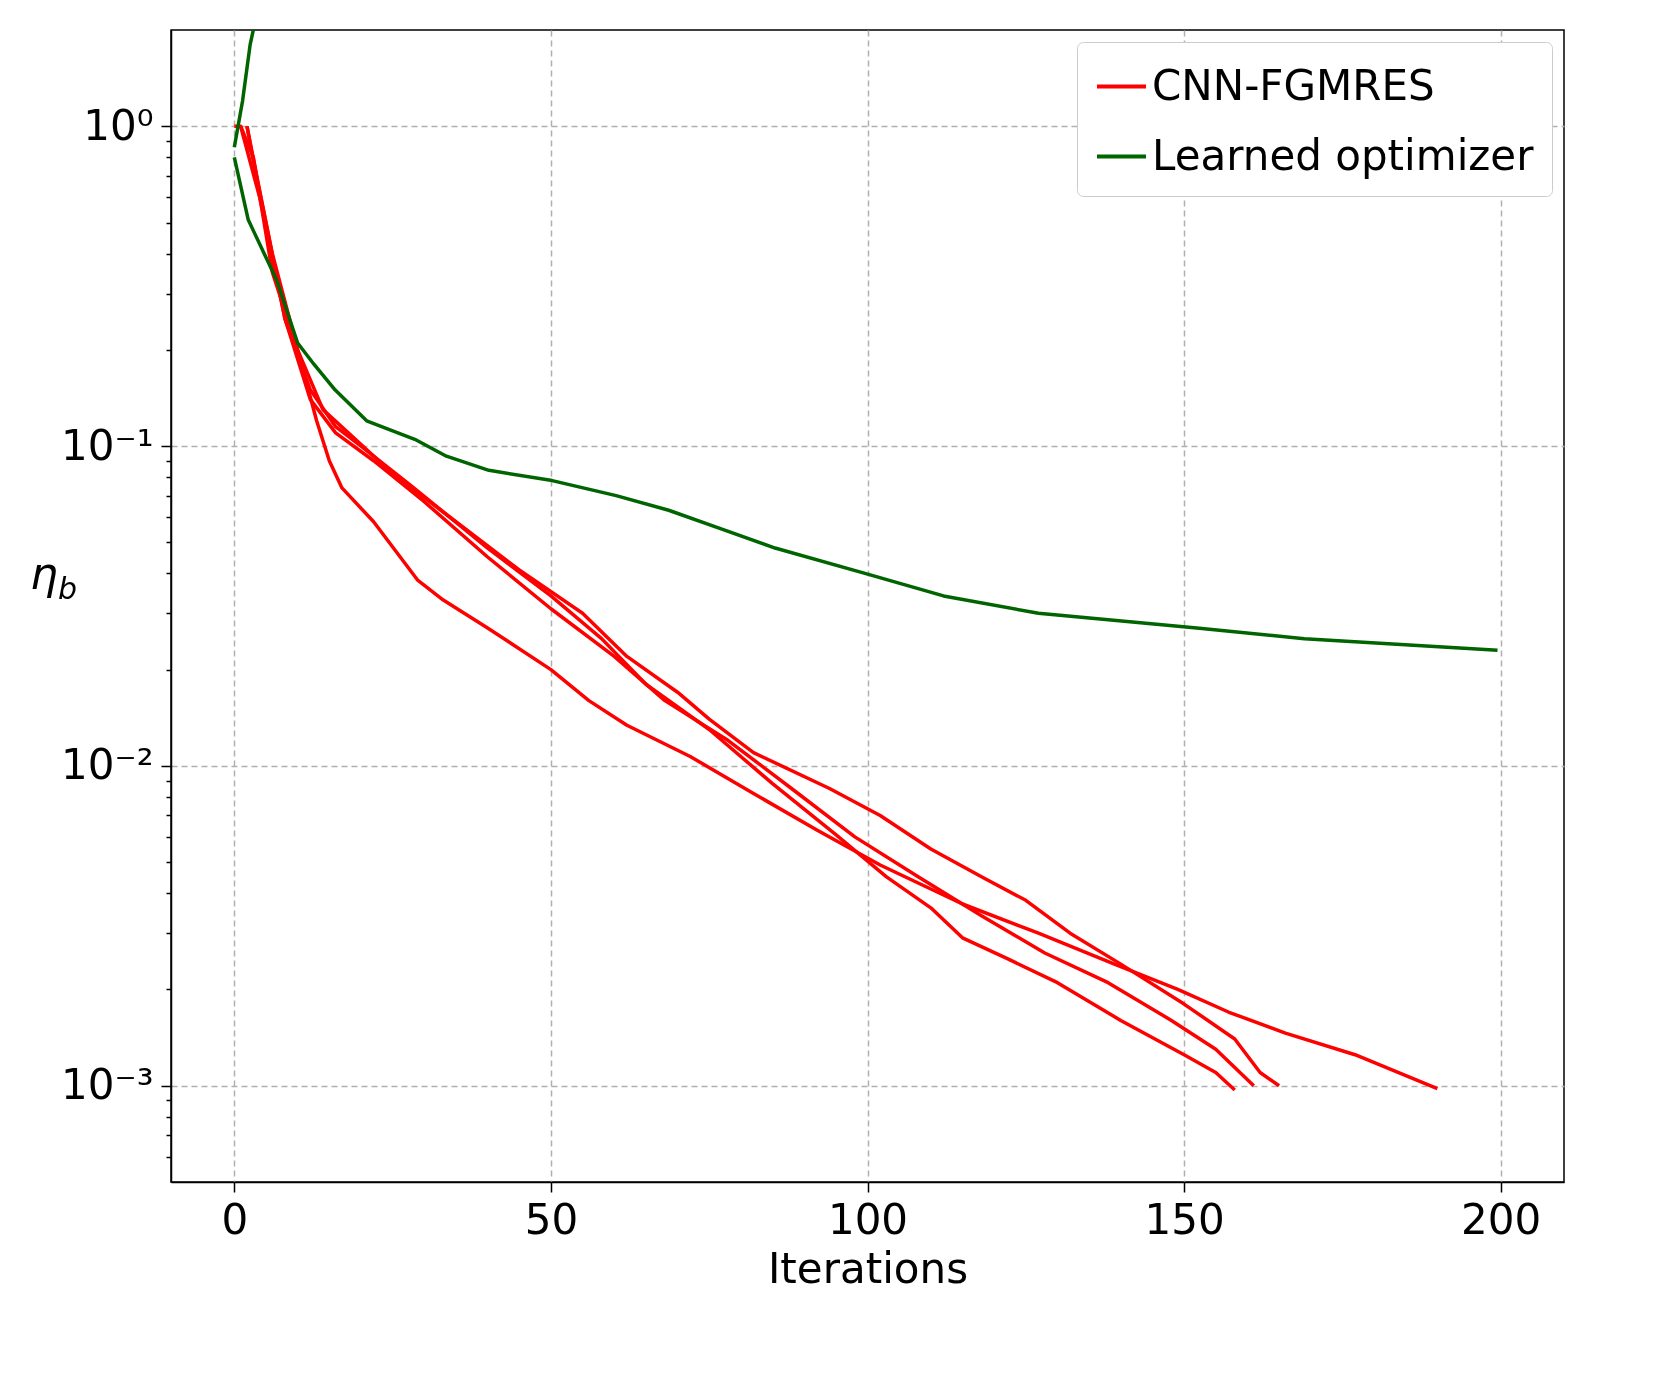  Describe the element at coordinates (118, 125) in the screenshot. I see `y-tick-label: 10⁰` at that location.